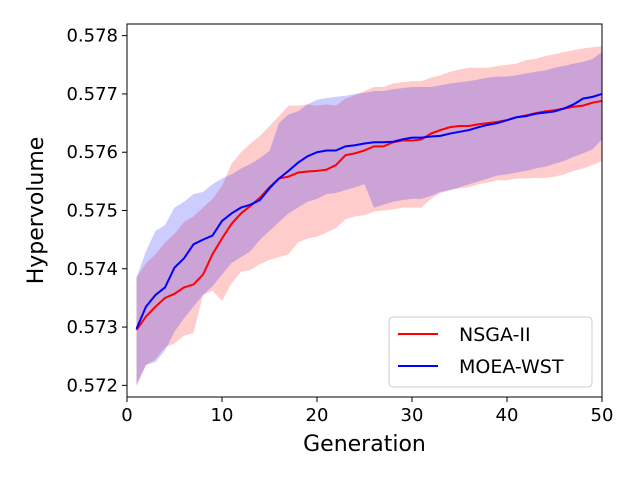  I want to click on y-tick-label: 0.577, so click(92, 94).